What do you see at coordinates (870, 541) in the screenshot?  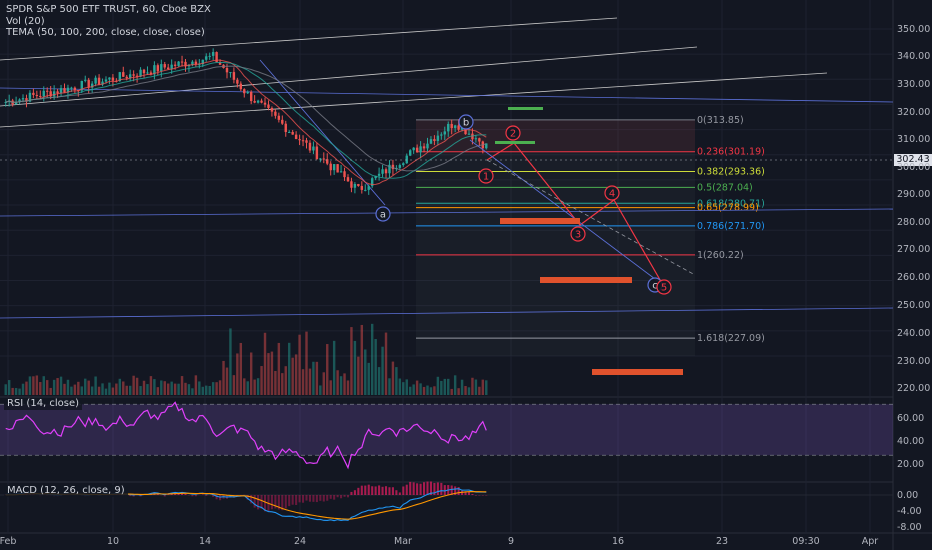 I see `x-tick-label: Apr` at bounding box center [870, 541].